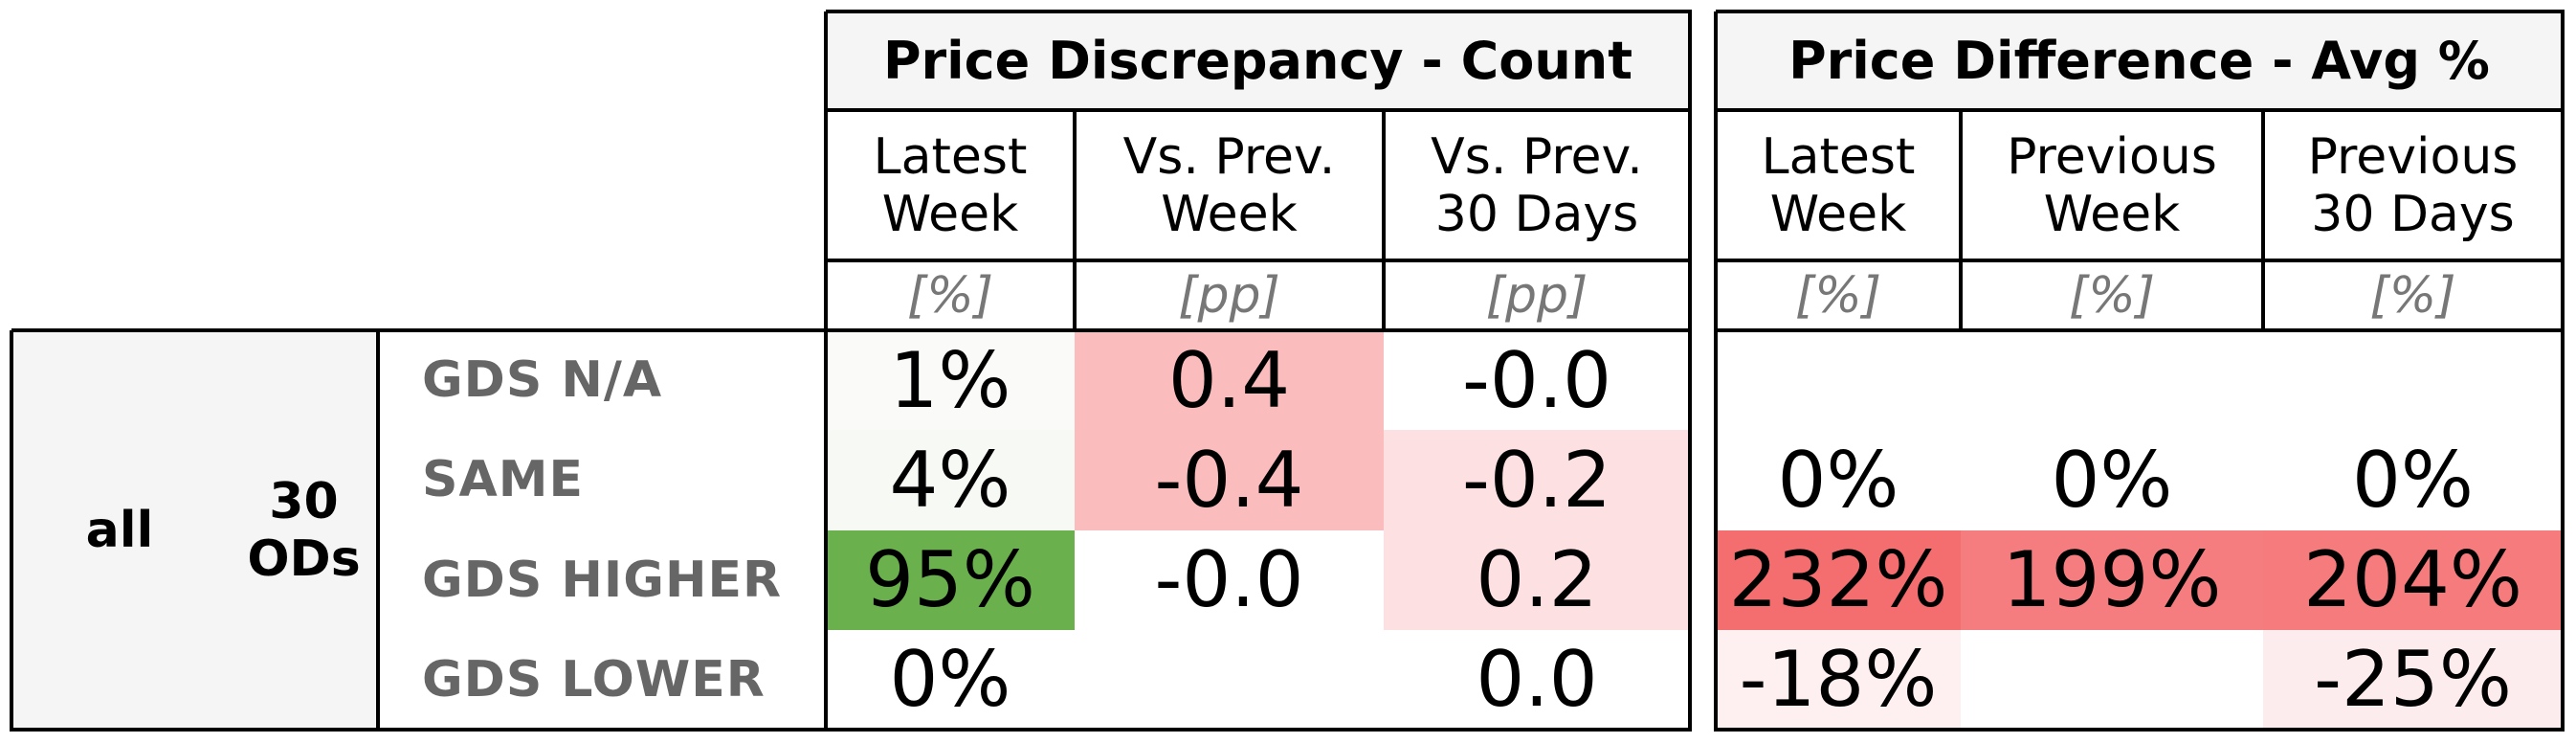  Describe the element at coordinates (1838, 579) in the screenshot. I see `table-cell: 232%` at that location.